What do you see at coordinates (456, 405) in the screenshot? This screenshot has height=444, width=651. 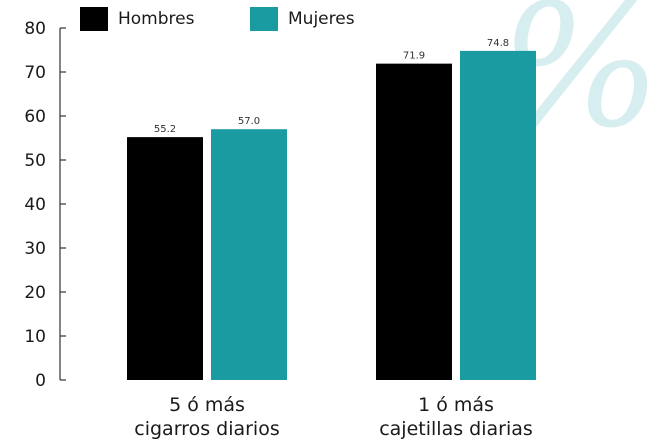 I see `x-label-1-line-0: 1 ó más` at bounding box center [456, 405].